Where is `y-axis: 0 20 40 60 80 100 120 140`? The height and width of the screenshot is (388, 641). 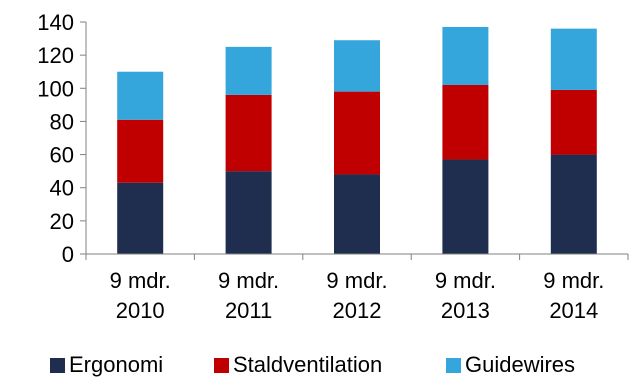 y-axis: 0 20 40 60 80 100 120 140 is located at coordinates (62, 138).